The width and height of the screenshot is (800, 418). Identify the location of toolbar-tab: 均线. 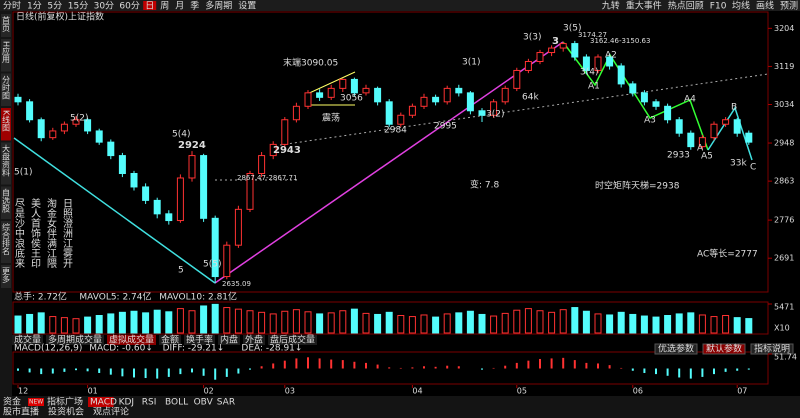
(741, 6).